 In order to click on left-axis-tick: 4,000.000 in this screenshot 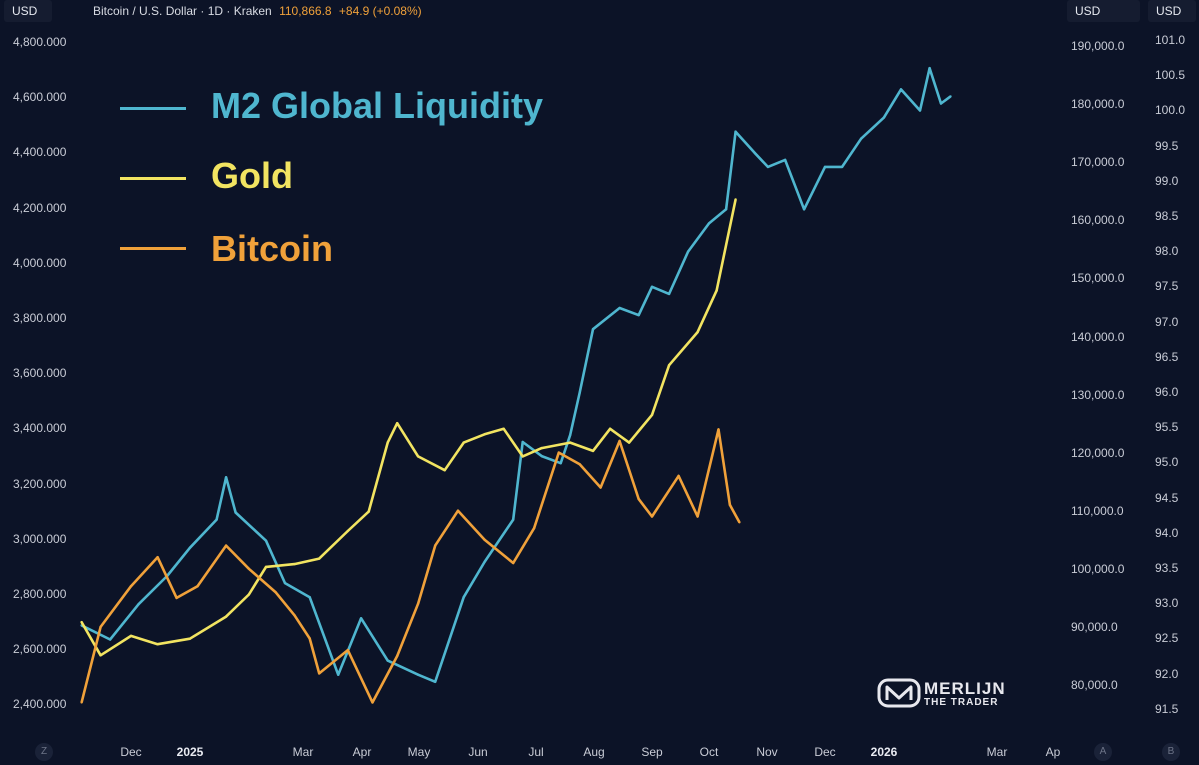, I will do `click(40, 262)`.